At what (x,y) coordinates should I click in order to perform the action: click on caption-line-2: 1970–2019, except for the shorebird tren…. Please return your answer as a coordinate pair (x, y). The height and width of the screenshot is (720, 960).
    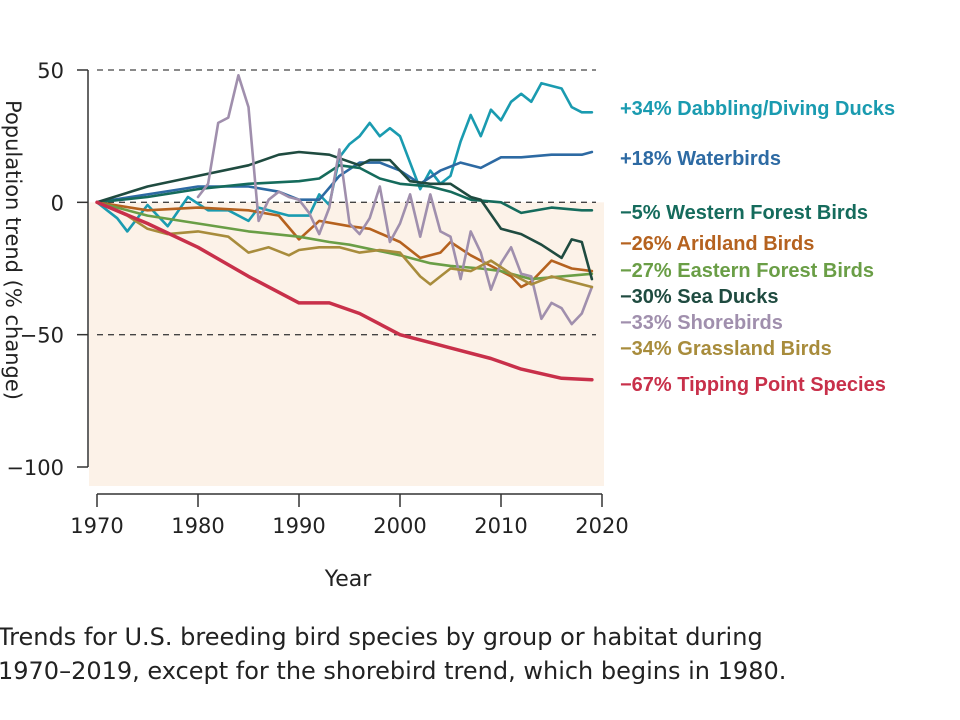
    Looking at the image, I should click on (393, 671).